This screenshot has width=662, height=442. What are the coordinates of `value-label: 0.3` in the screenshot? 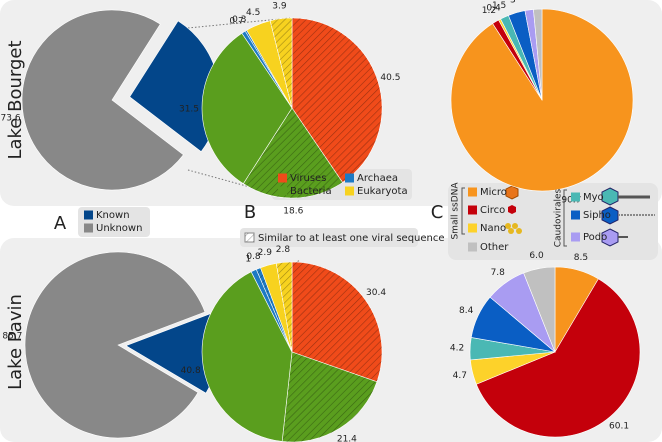 It's located at (239, 20).